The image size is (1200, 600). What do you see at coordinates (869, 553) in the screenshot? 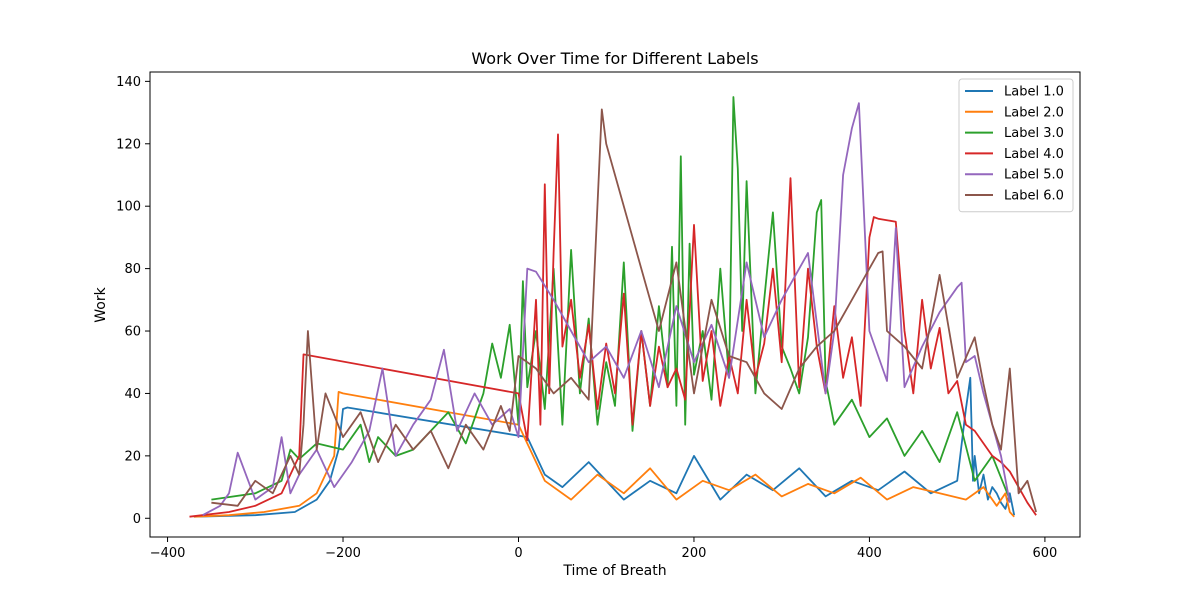
I see `x-tick-label: 400` at bounding box center [869, 553].